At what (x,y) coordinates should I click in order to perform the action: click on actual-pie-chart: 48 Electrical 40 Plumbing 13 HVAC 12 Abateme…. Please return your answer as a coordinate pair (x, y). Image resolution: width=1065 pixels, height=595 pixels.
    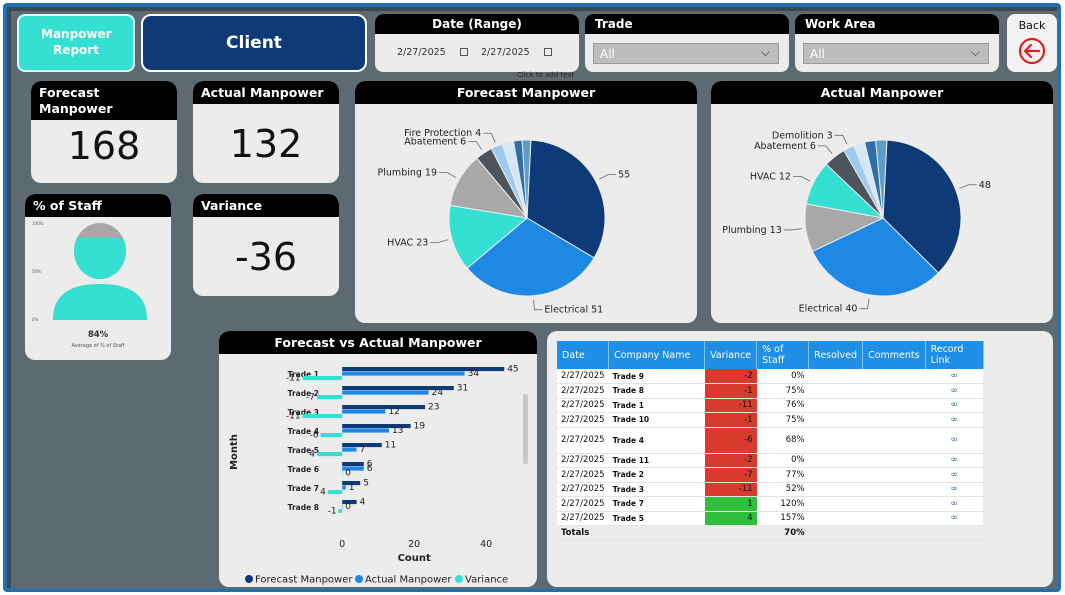
    Looking at the image, I should click on (856, 222).